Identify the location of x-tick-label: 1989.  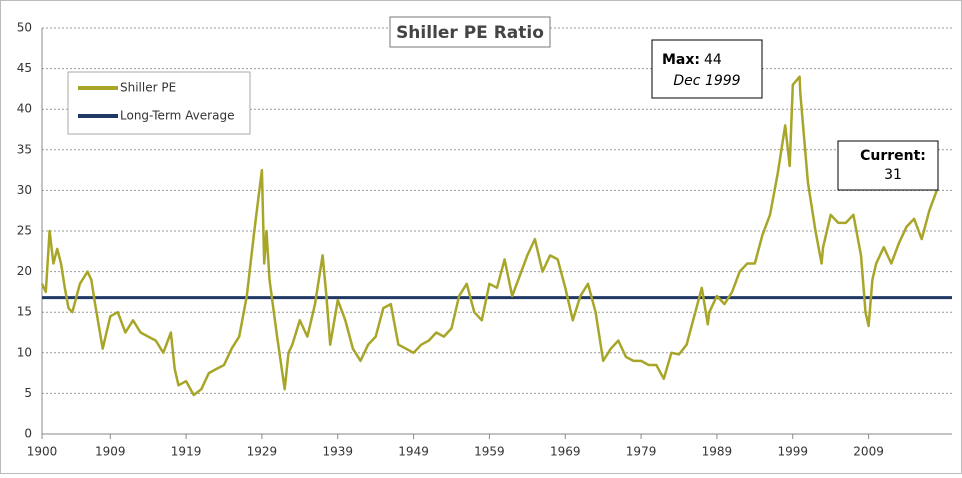
(717, 452).